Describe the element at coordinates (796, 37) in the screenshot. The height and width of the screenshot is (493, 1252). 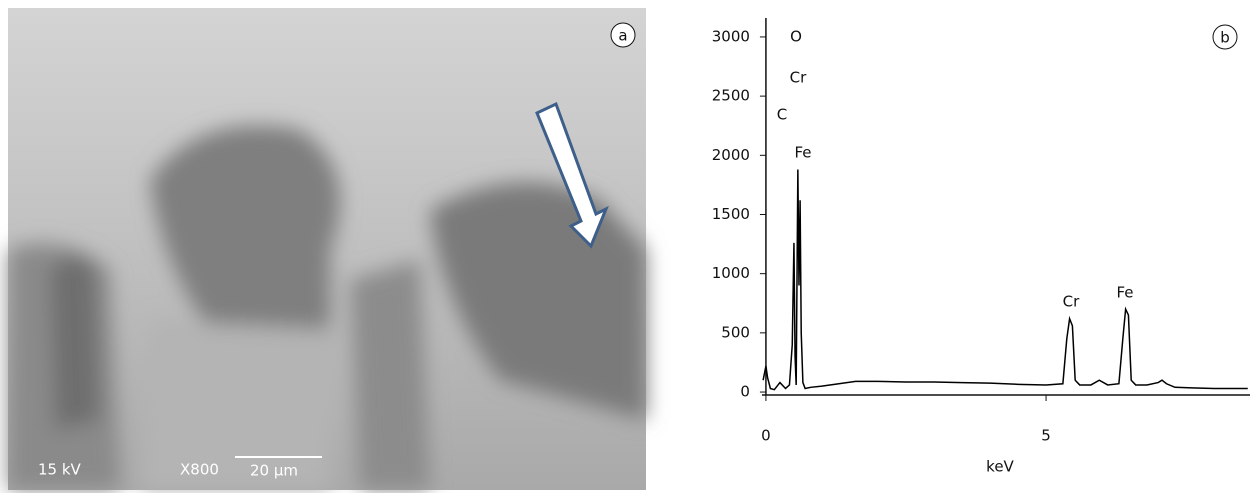
I see `peak-label: O` at that location.